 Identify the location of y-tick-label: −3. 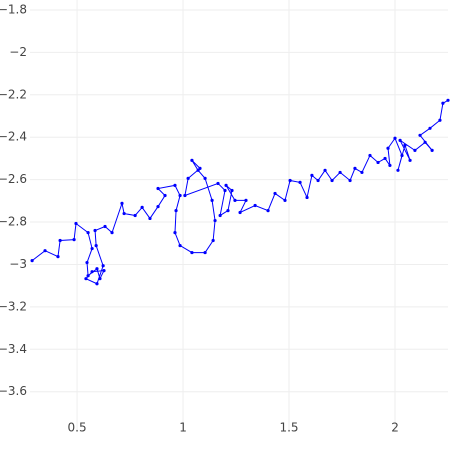
(18, 264).